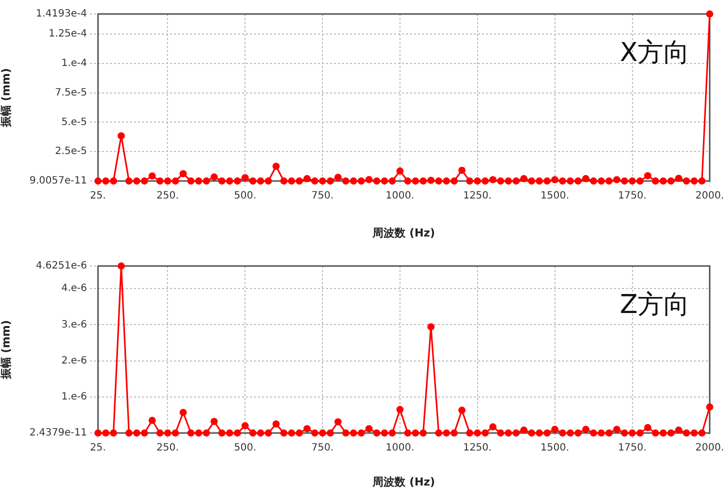 This screenshot has height=489, width=728. Describe the element at coordinates (74, 360) in the screenshot. I see `y-tick-label: 2.e-6` at that location.